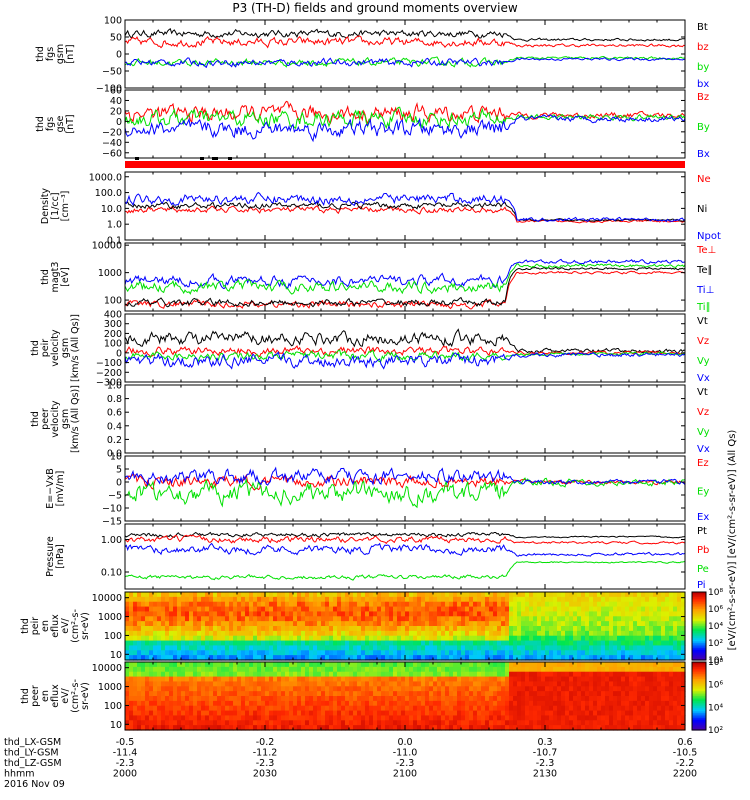 The image size is (750, 800). I want to click on y-tick-label: 0.1, so click(114, 241).